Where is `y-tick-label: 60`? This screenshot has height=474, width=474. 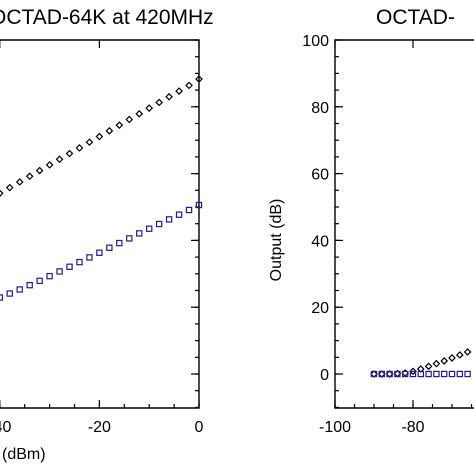
y-tick-label: 60 is located at coordinates (320, 175).